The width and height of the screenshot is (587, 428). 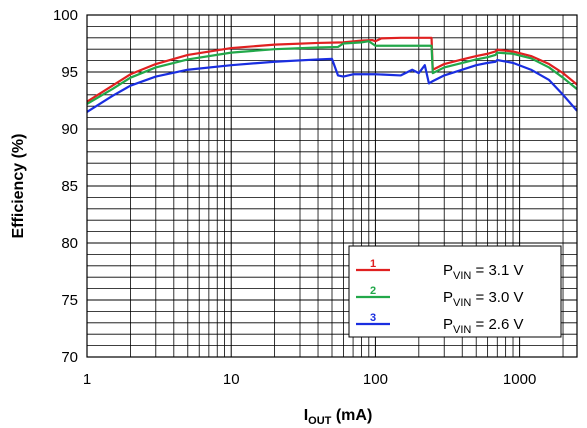 I want to click on legend-entry-2: 2 PVIN = 3.0 V, so click(x=439, y=297).